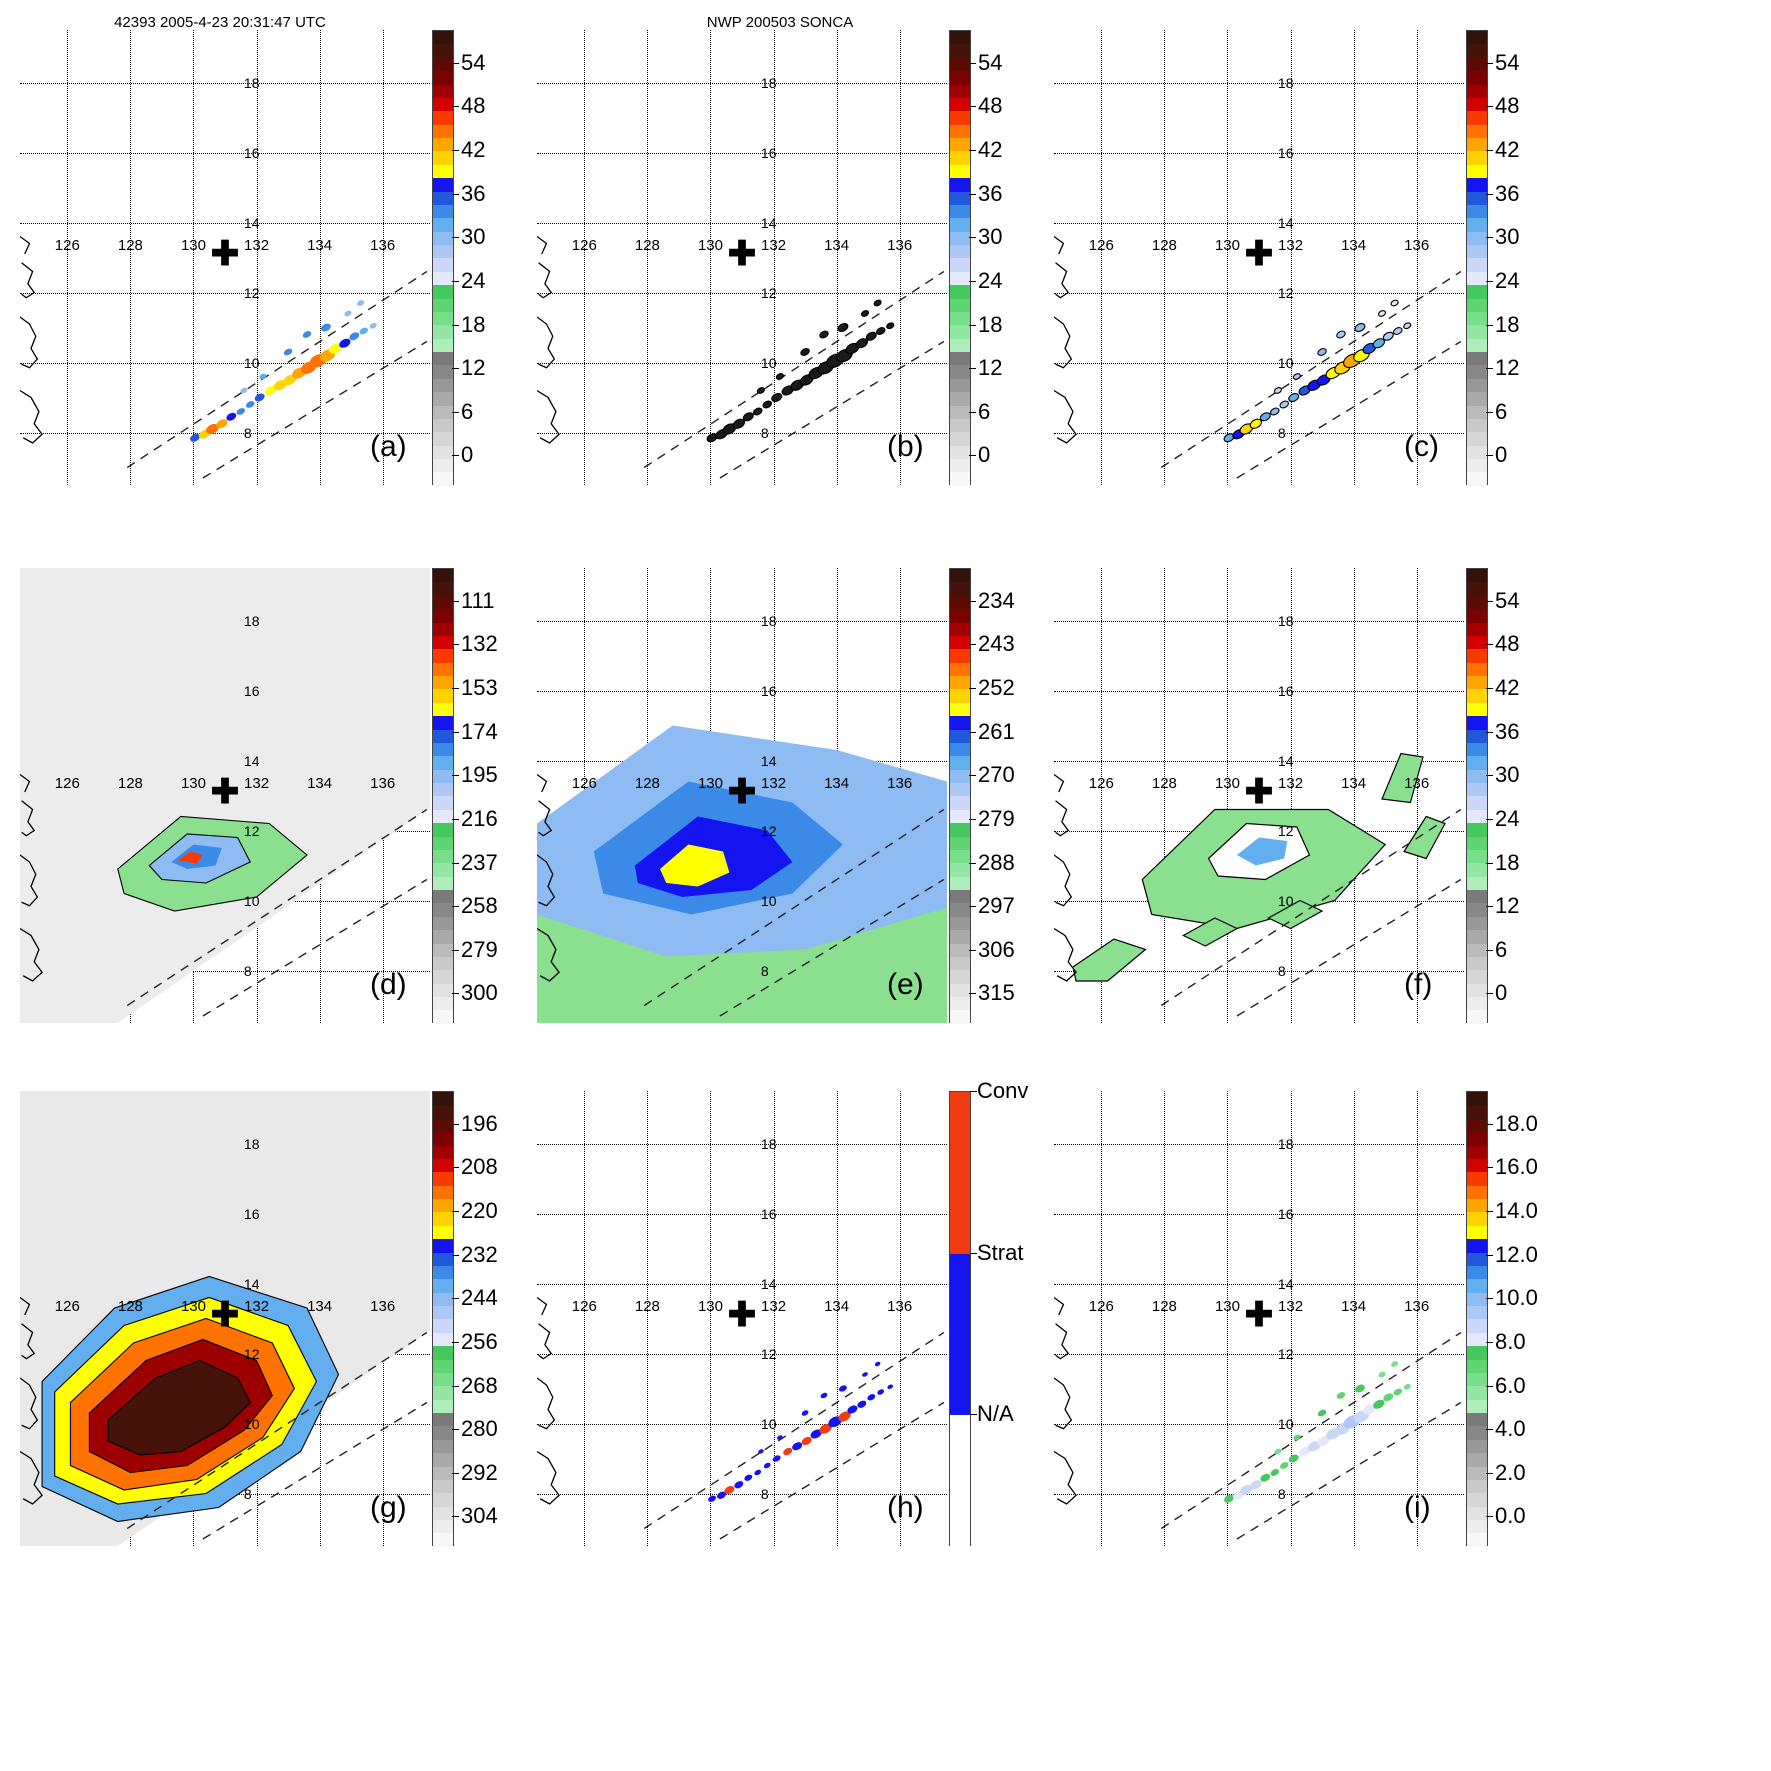 The height and width of the screenshot is (1771, 1771). Describe the element at coordinates (1516, 1123) in the screenshot. I see `colorbar-tick-label: 18.0` at that location.